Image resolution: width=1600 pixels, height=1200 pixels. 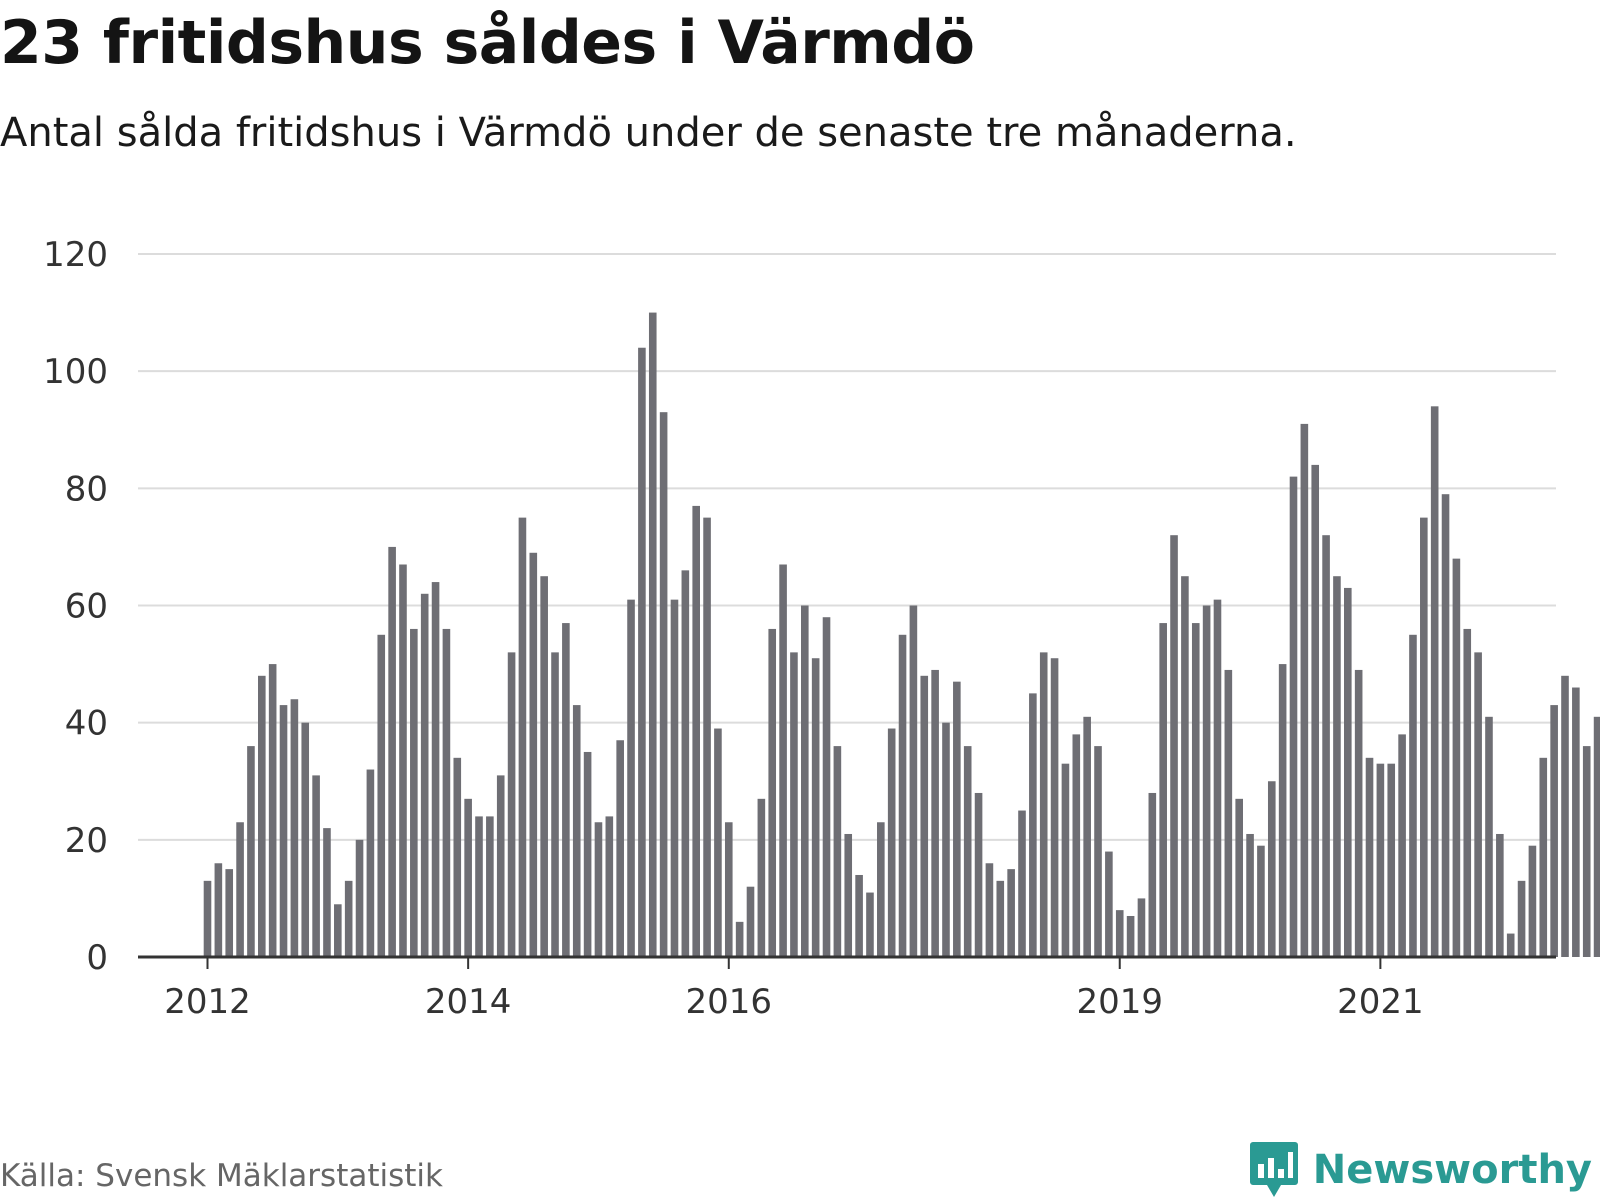 I want to click on y-axis-ticks: 0 20 40 60 80 100 120, so click(x=75, y=606).